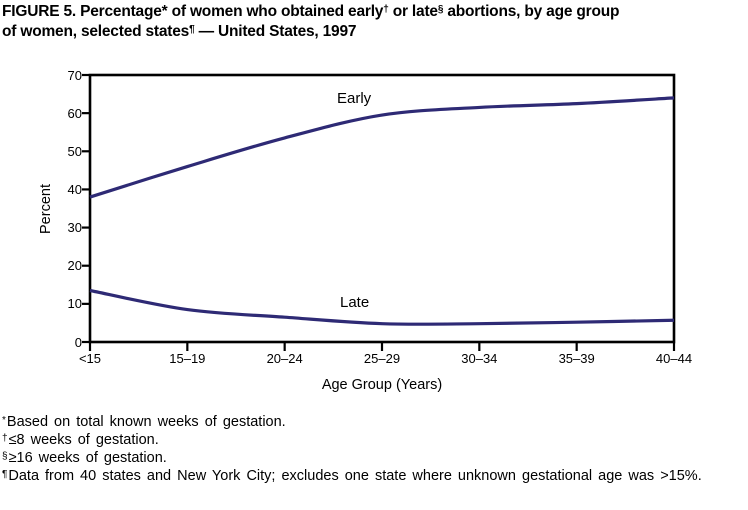  What do you see at coordinates (382, 358) in the screenshot?
I see `x-axis-tick-label: 25–29` at bounding box center [382, 358].